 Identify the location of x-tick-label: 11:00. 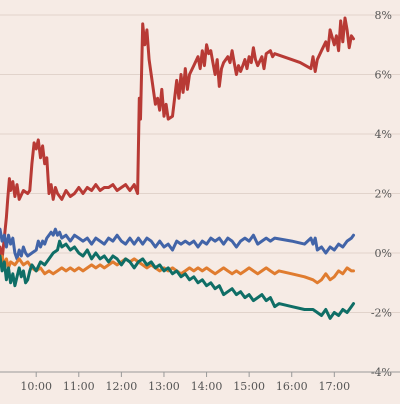
(79, 386).